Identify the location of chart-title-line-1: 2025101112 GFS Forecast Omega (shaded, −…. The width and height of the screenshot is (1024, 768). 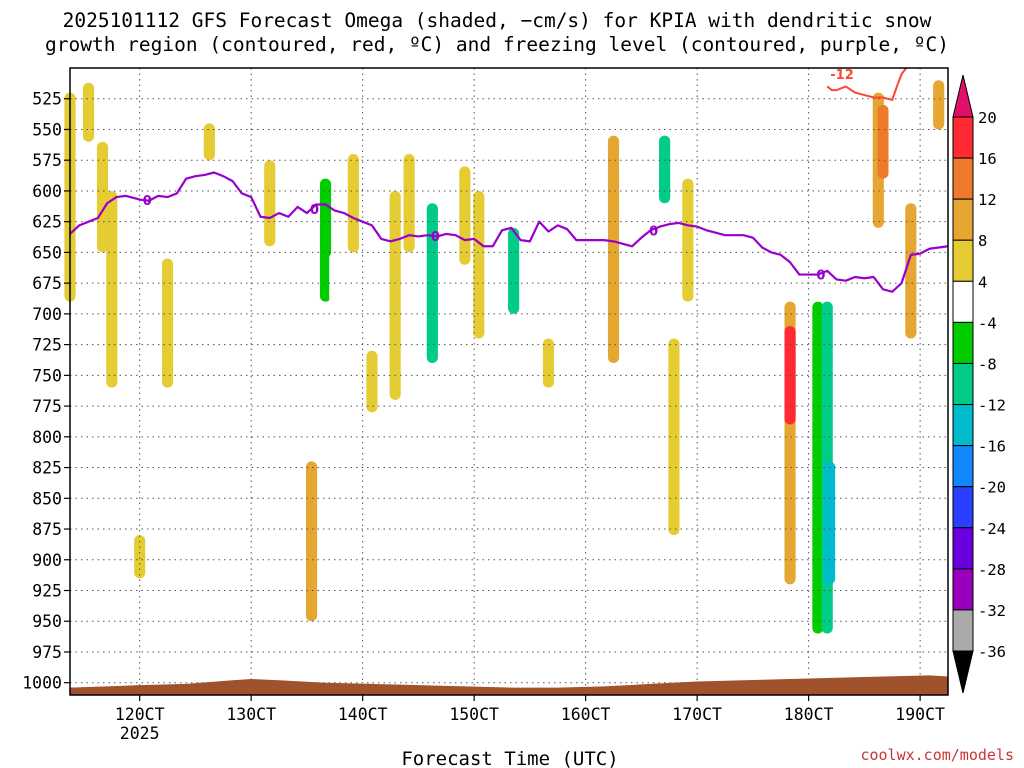
(497, 20).